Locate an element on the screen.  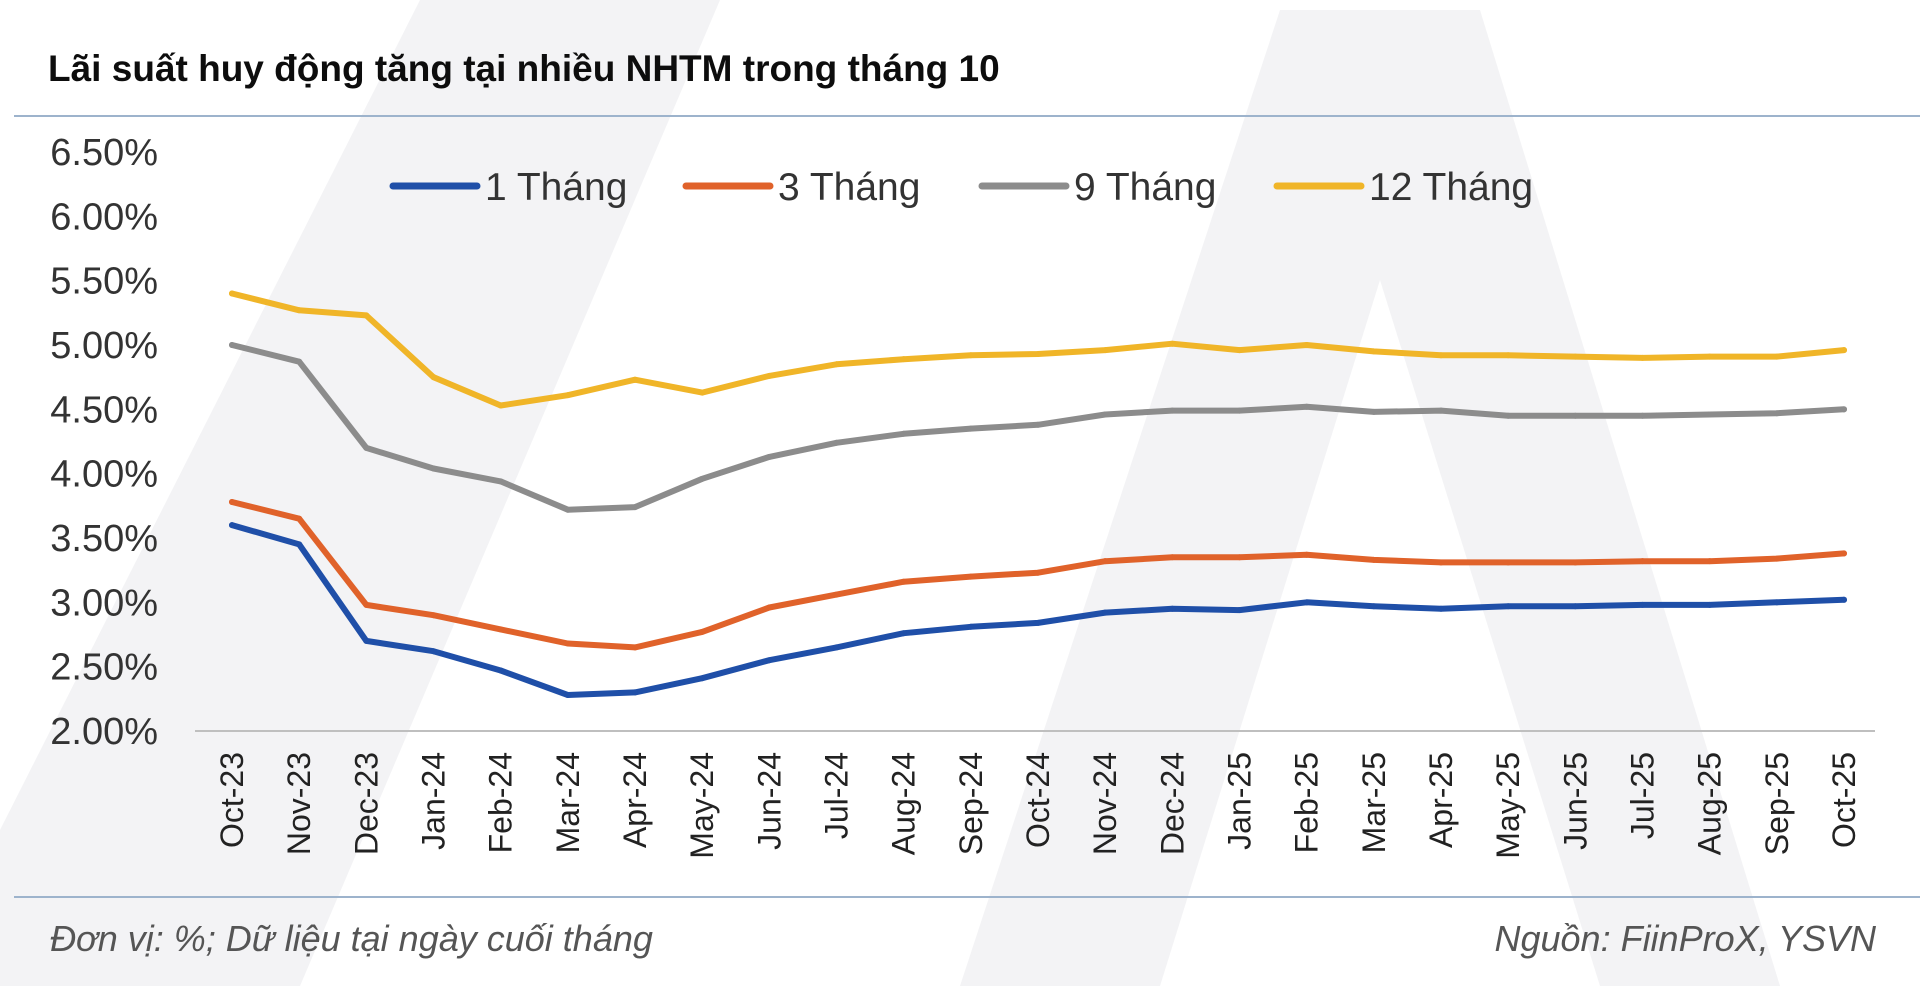
legend: 1 Tháng 3 Tháng 9 Tháng 12 Tháng is located at coordinates (961, 187).